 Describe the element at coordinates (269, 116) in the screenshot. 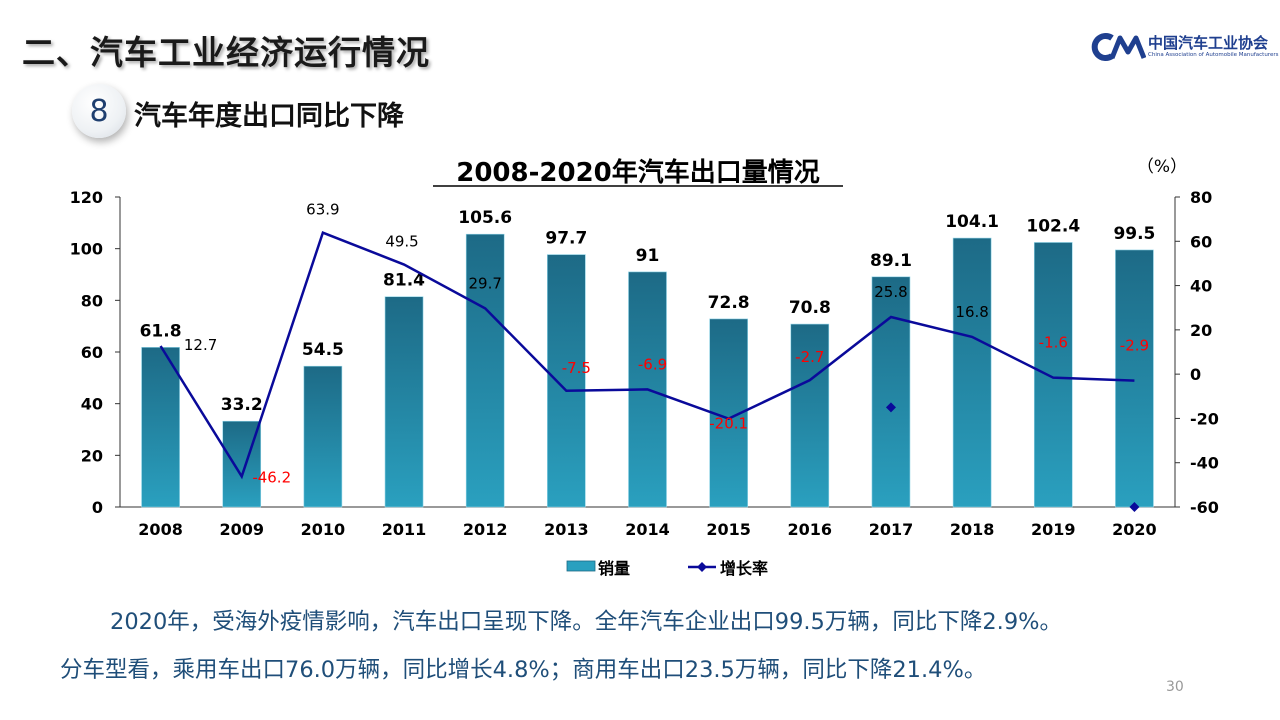

I see `topic-title: 汽车年度出口同比下降` at that location.